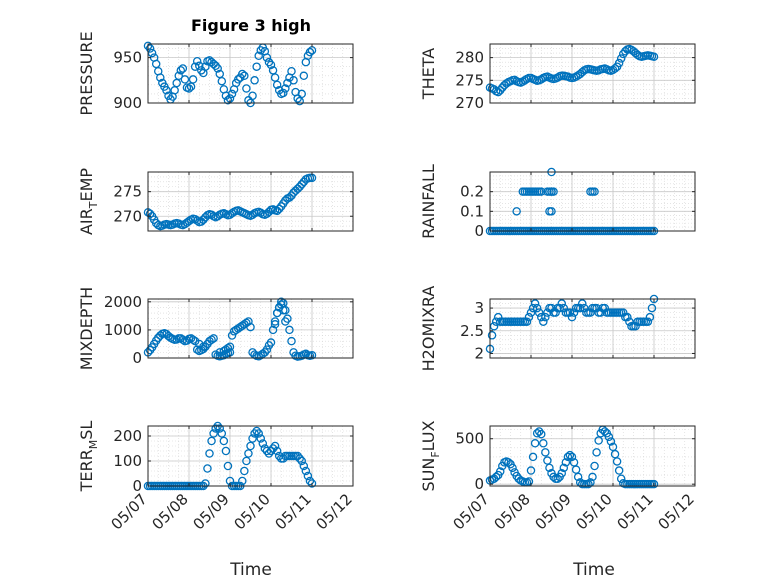  Describe the element at coordinates (123, 302) in the screenshot. I see `y-tick-label: 2000` at that location.